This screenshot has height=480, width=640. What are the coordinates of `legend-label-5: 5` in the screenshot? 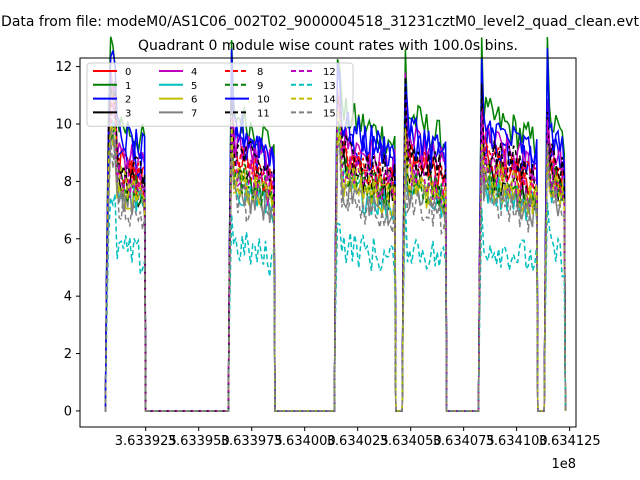 It's located at (194, 86).